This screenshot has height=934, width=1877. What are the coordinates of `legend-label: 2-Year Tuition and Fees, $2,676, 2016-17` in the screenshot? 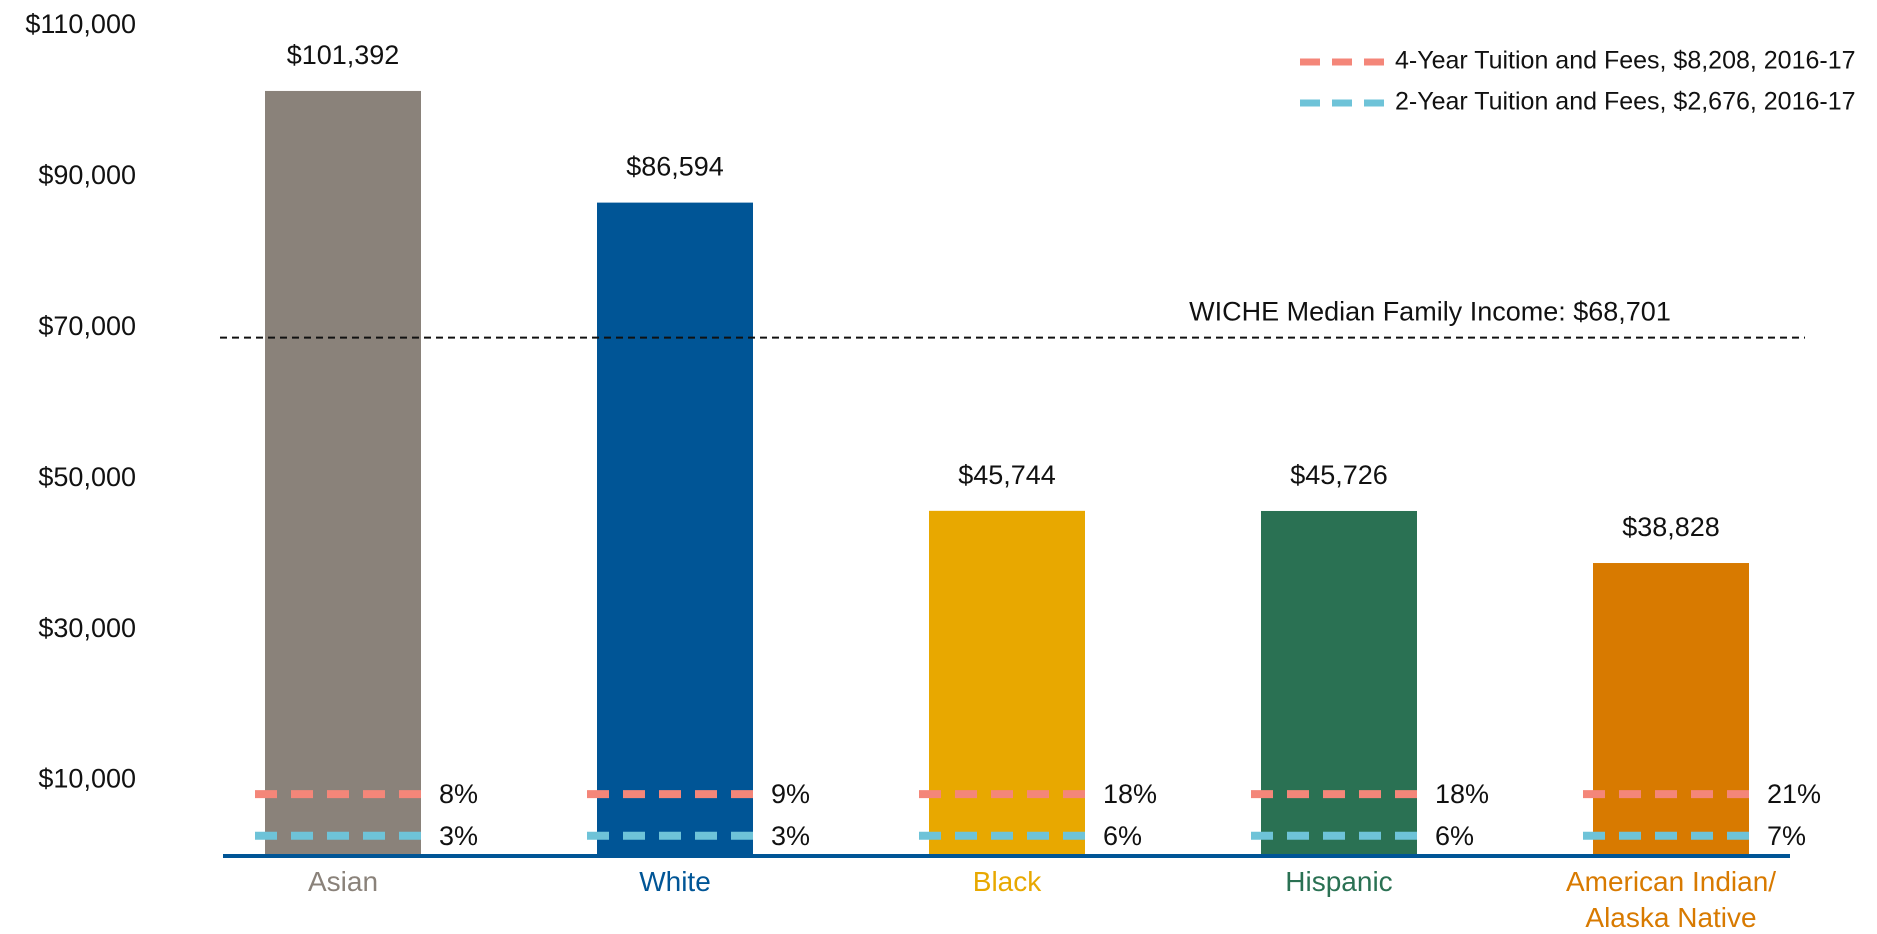 It's located at (1625, 102).